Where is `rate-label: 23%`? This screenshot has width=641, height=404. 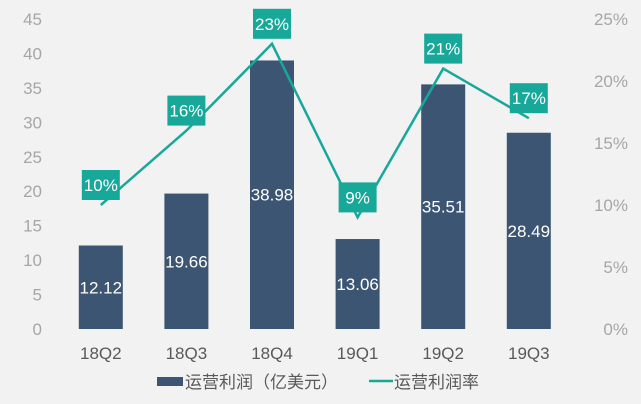
rate-label: 23% is located at coordinates (272, 24).